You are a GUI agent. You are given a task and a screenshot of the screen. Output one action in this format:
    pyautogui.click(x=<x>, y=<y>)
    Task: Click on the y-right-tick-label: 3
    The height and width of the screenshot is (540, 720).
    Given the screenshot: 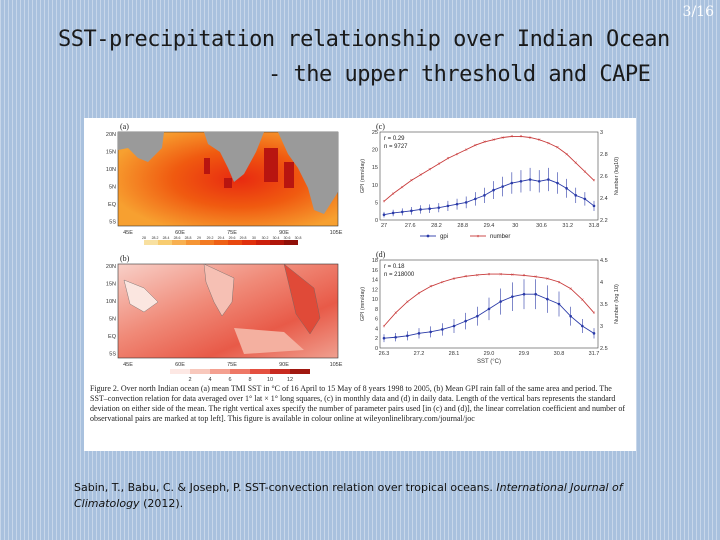 What is the action you would take?
    pyautogui.click(x=601, y=133)
    